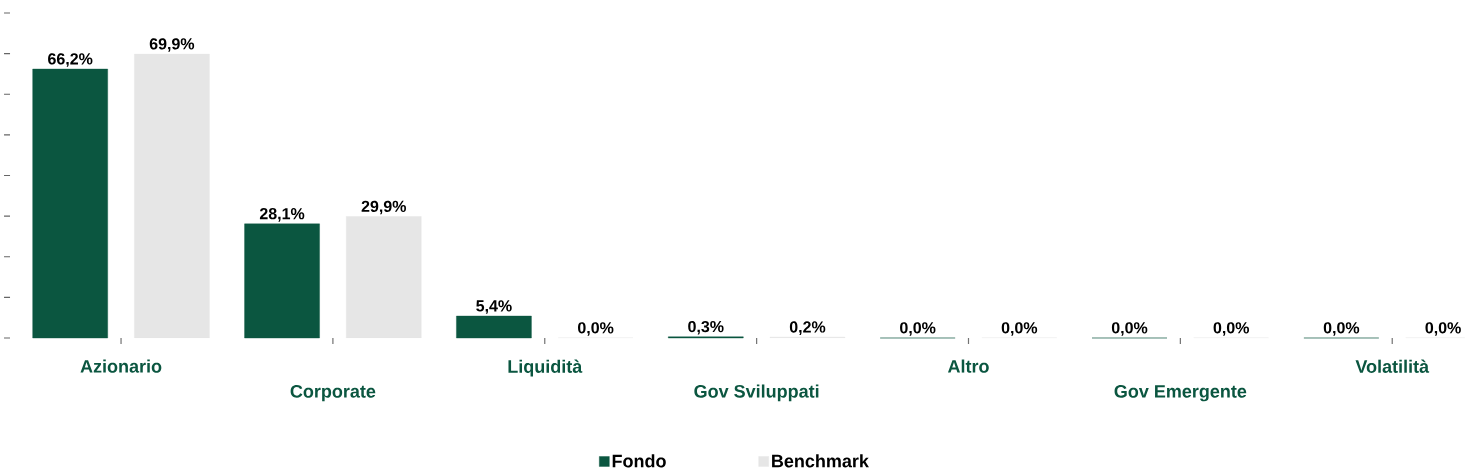 This screenshot has height=471, width=1465. I want to click on data-label: 69,9%, so click(172, 45).